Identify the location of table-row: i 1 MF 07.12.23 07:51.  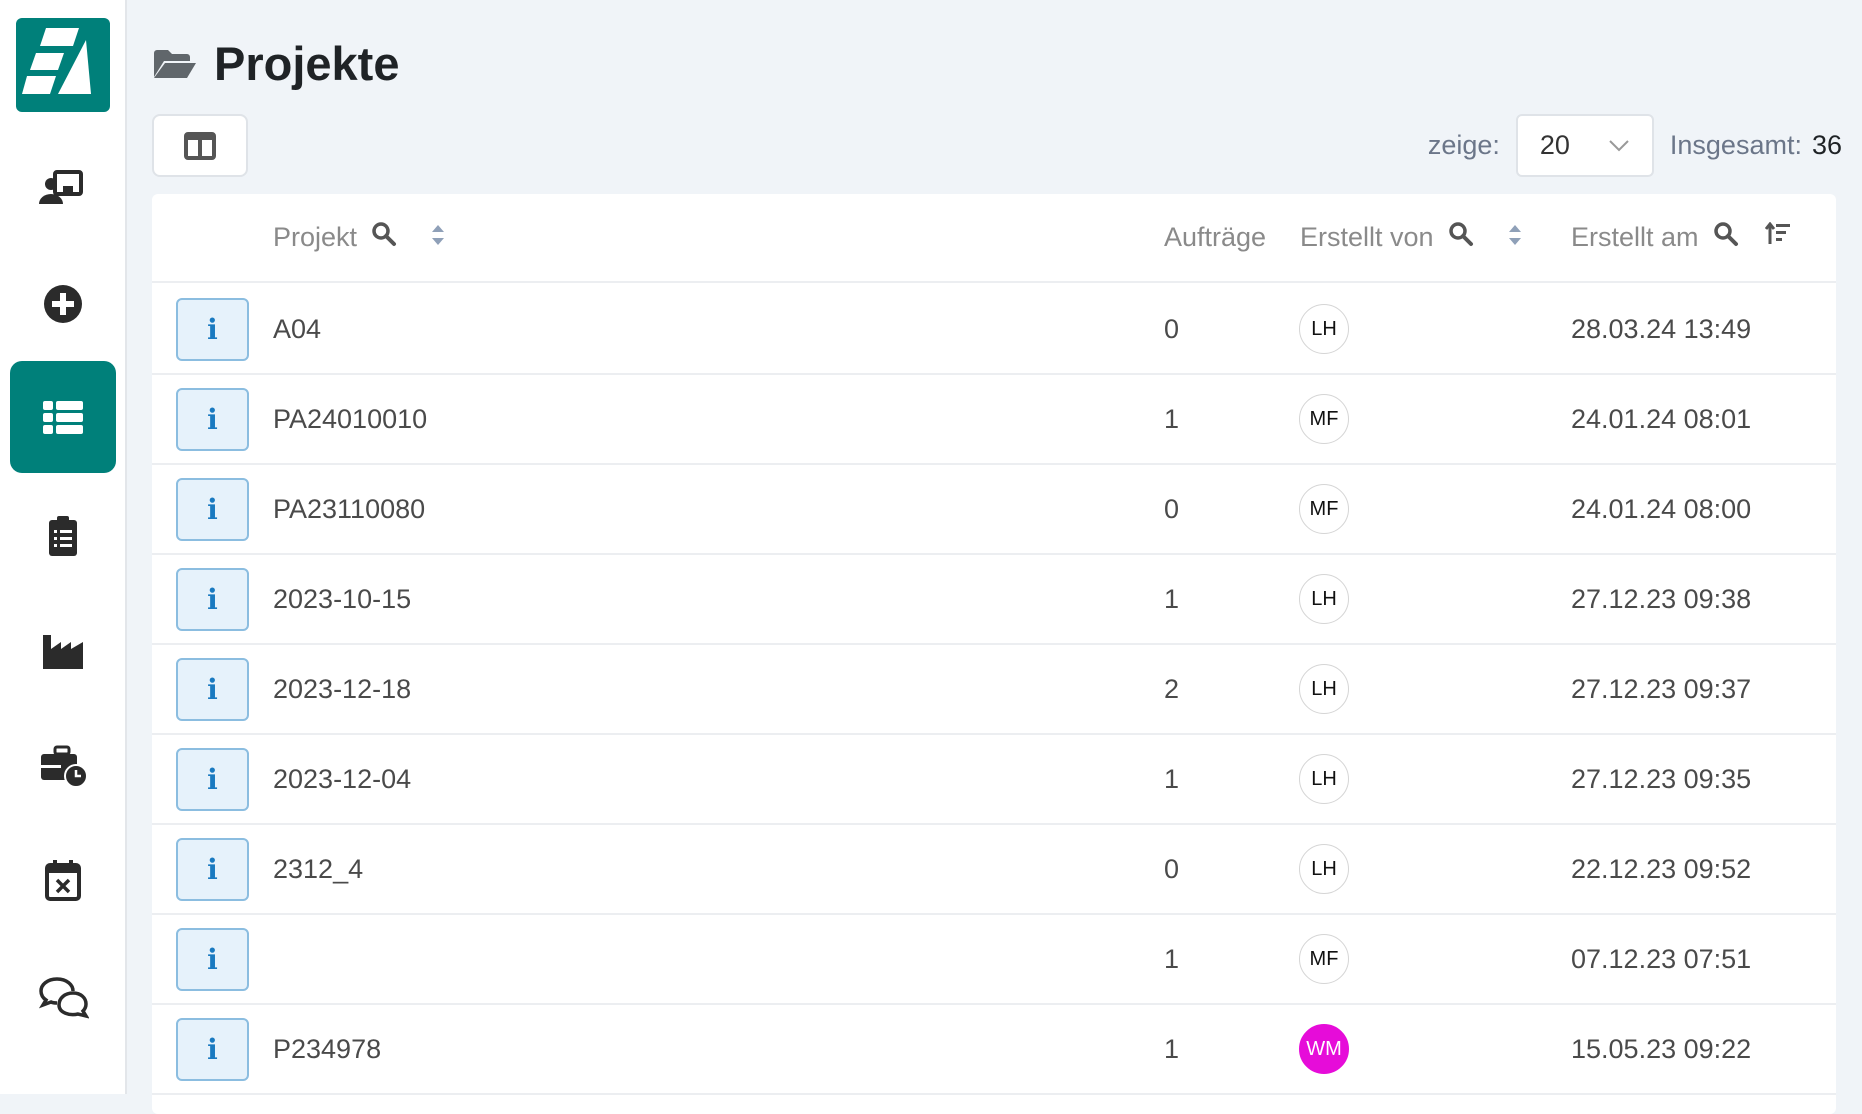
(994, 960).